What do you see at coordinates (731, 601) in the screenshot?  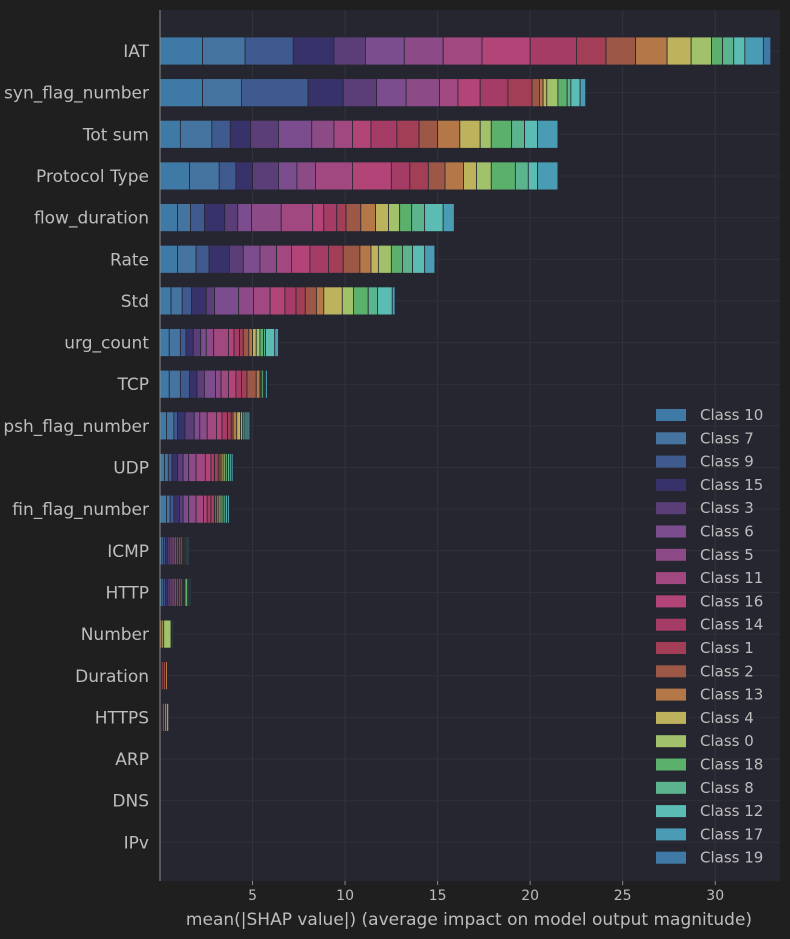 I see `legend-label: Class 16` at bounding box center [731, 601].